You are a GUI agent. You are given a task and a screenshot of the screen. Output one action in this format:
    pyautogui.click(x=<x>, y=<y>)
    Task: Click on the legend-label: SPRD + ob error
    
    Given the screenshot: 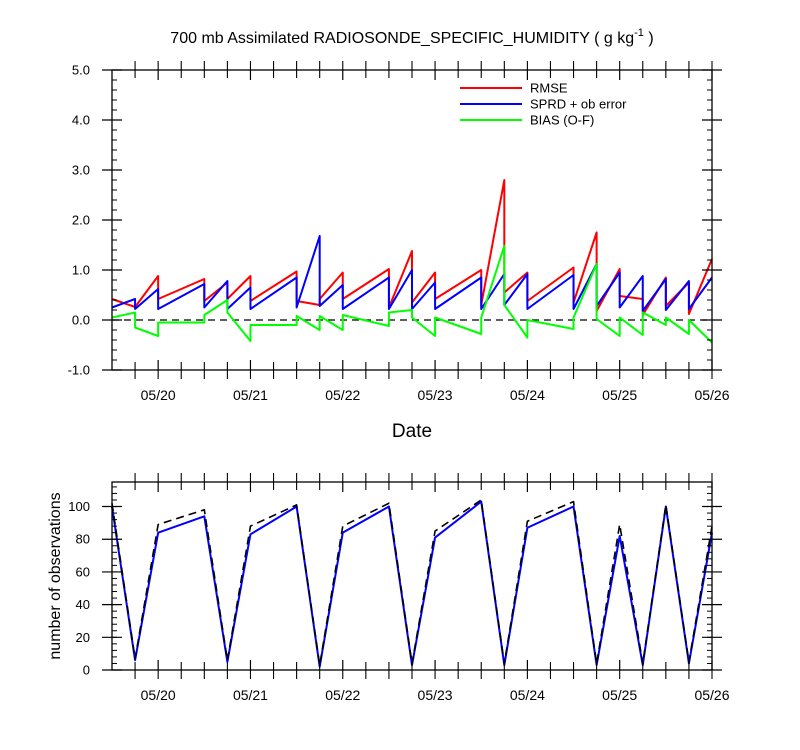 What is the action you would take?
    pyautogui.click(x=578, y=104)
    